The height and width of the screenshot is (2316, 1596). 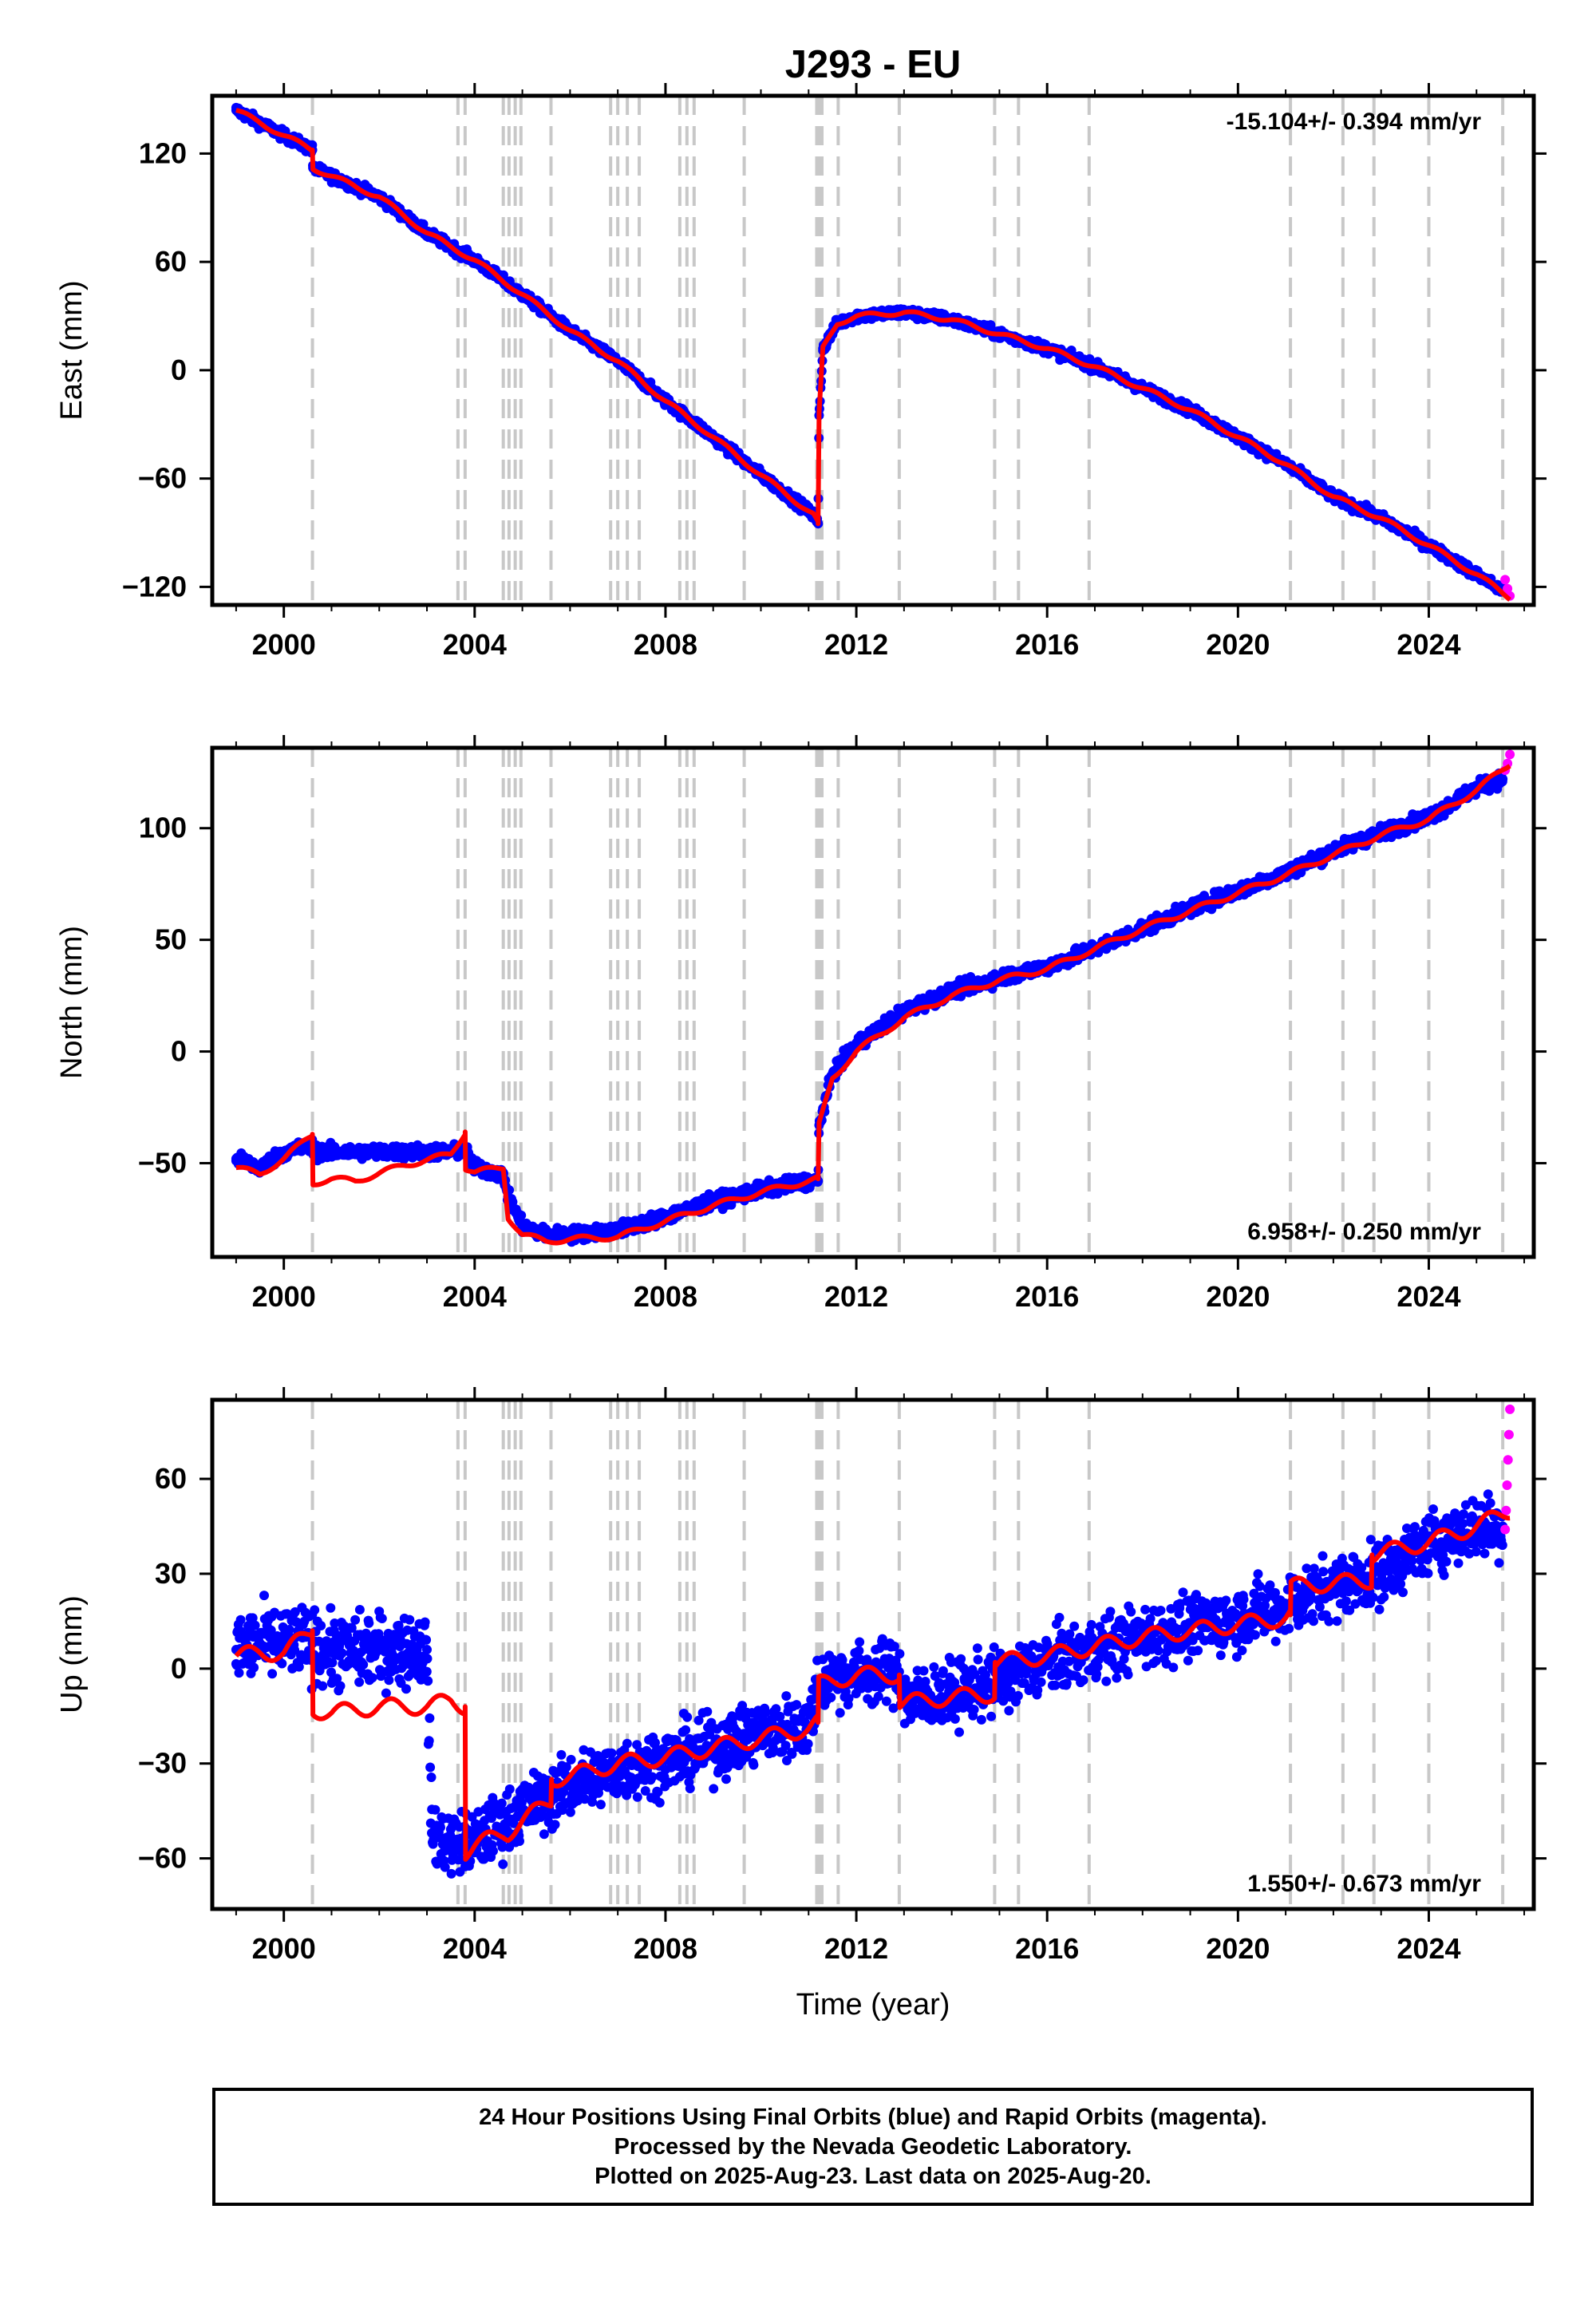 What do you see at coordinates (162, 1162) in the screenshot?
I see `y-tick-label: −50` at bounding box center [162, 1162].